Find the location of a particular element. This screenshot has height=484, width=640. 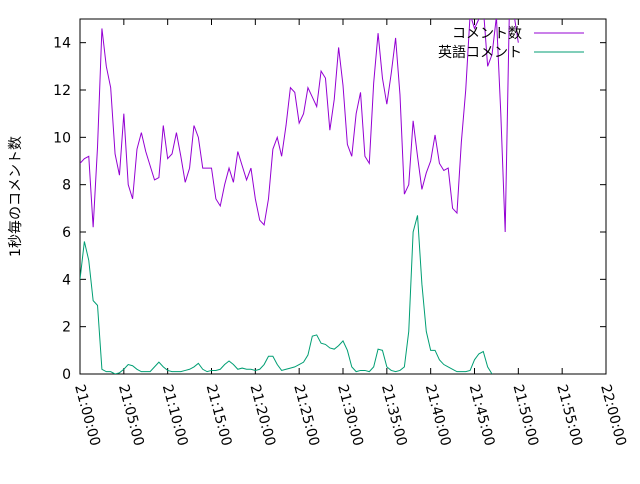

x-tick-label: 21:45:00 is located at coordinates (482, 415).